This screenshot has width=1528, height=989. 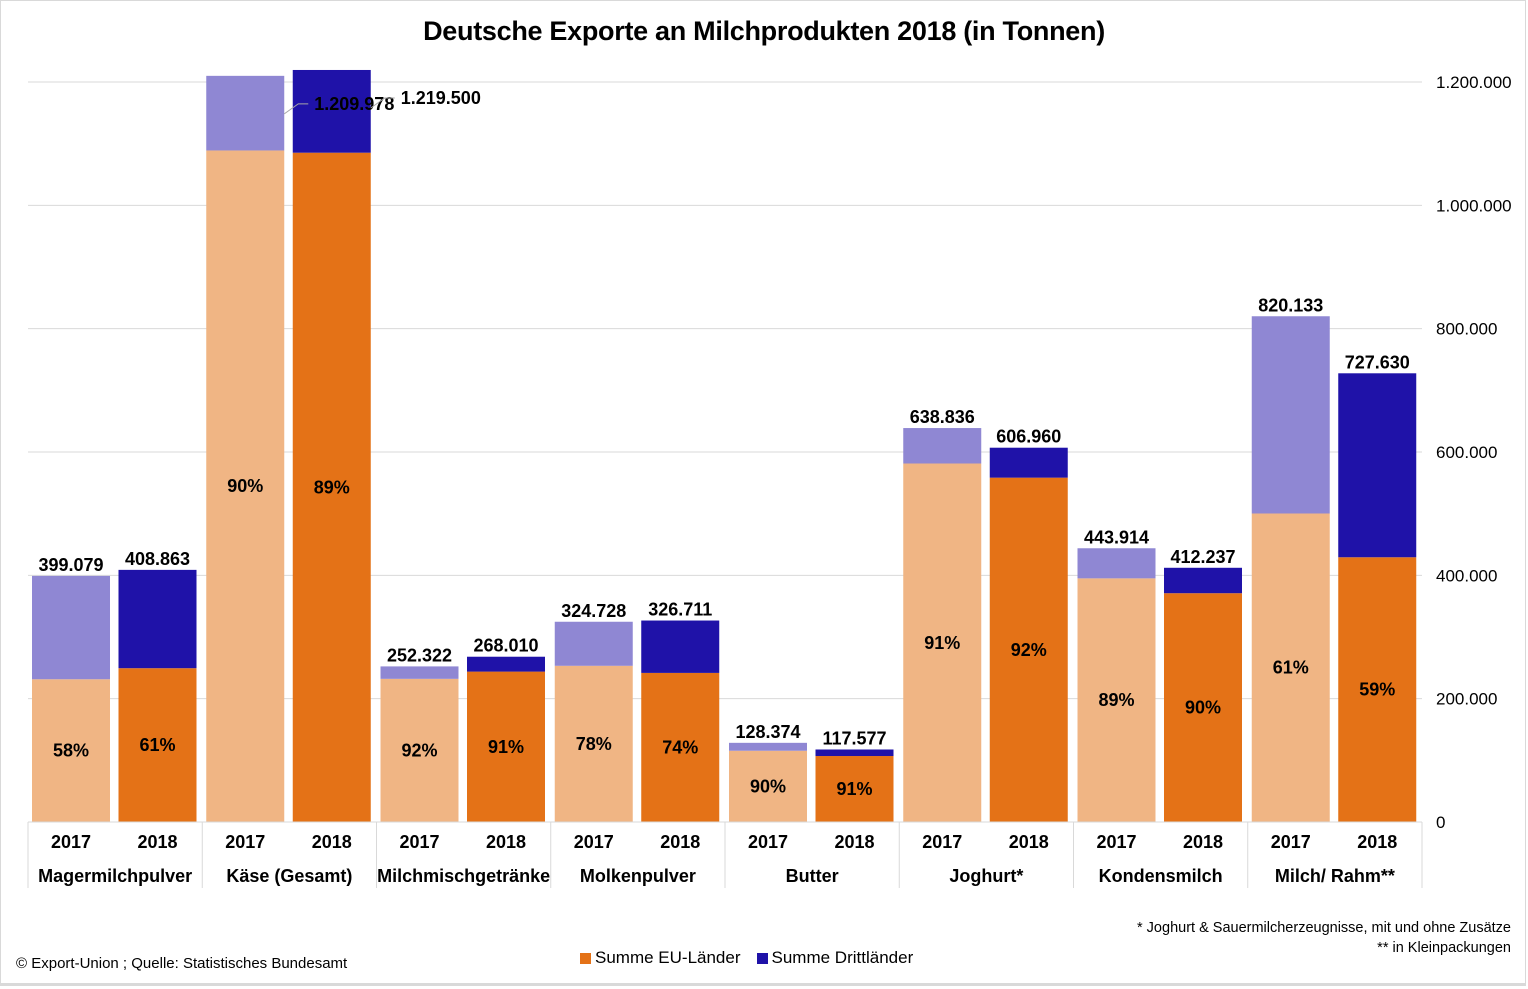 I want to click on total-label: 1.209.978, so click(x=354, y=104).